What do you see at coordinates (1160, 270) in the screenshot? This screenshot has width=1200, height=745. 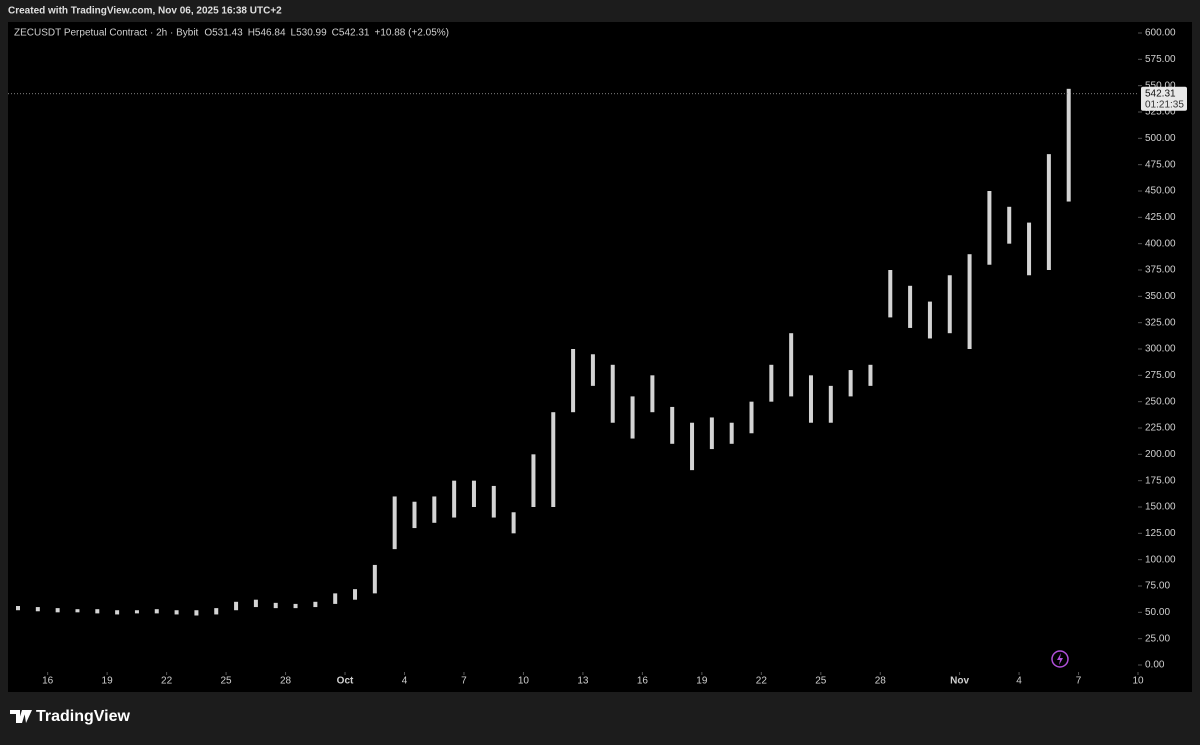 I see `y-tick-label: 375.00` at bounding box center [1160, 270].